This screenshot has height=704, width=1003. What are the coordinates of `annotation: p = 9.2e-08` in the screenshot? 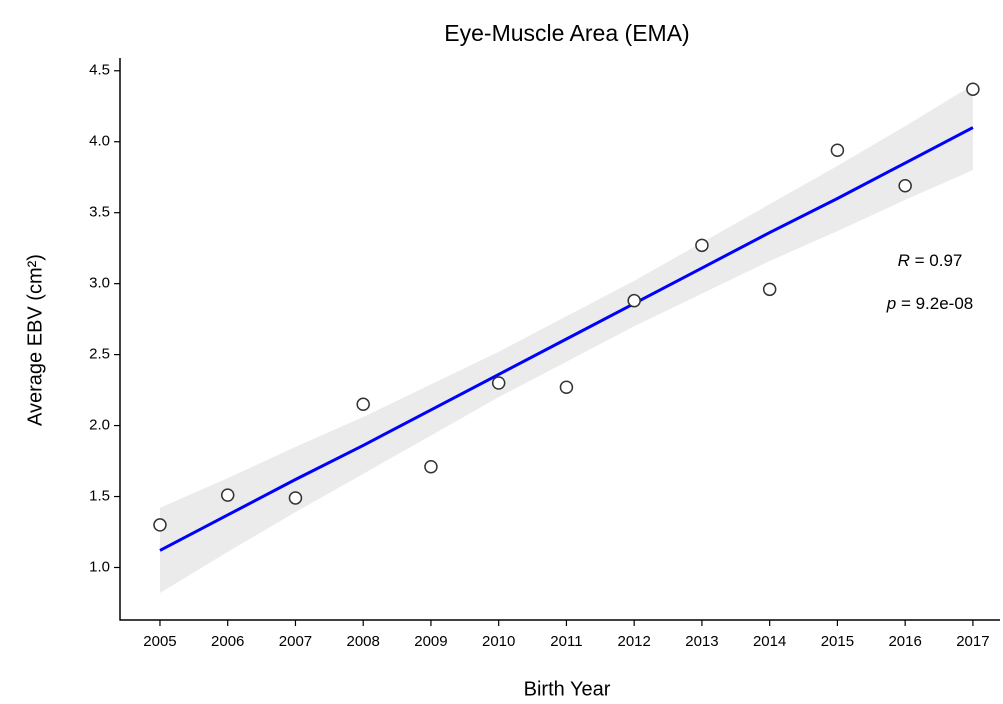 It's located at (930, 303).